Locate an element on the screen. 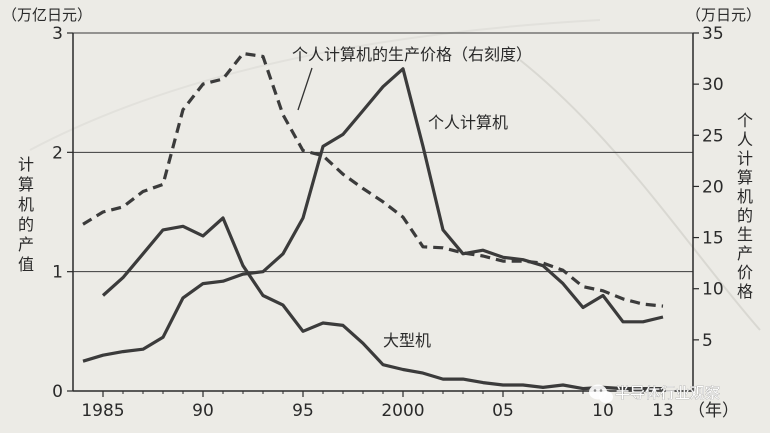 The height and width of the screenshot is (433, 770). watermark: 半导体行业观察 is located at coordinates (654, 393).